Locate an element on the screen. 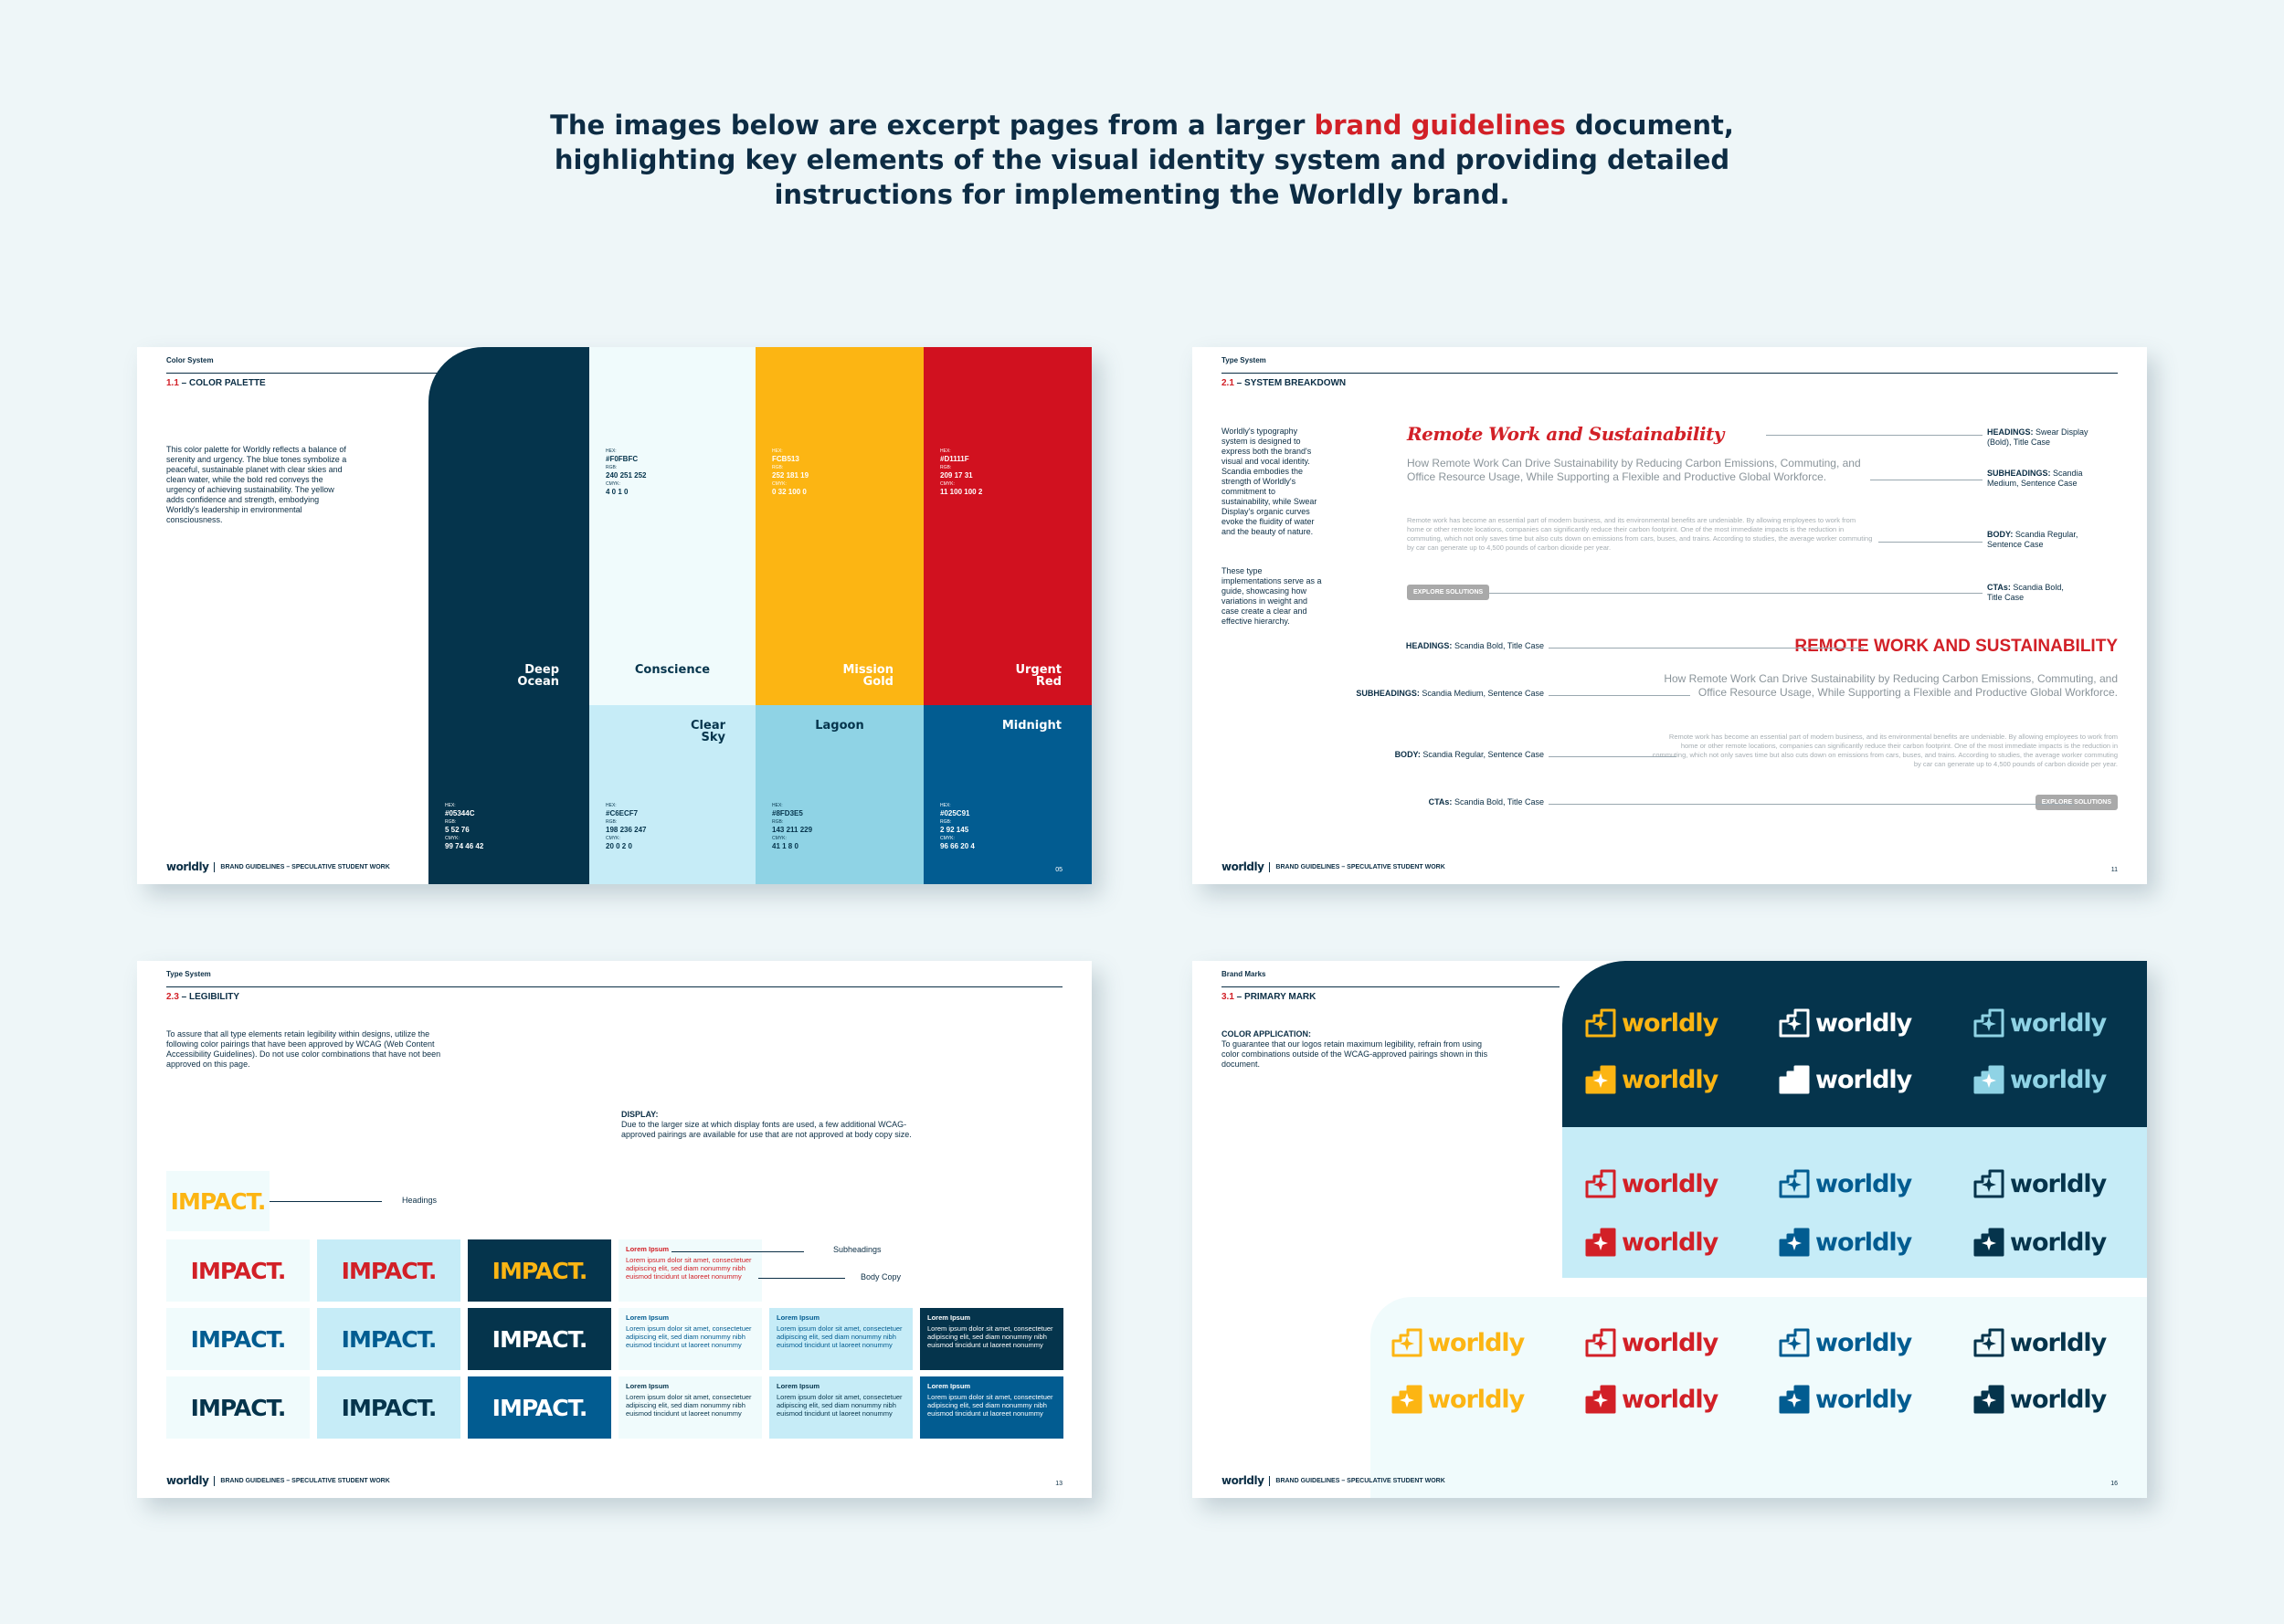 This screenshot has height=1624, width=2284. swatch-codes: HEX: #05344C RGB: 5 52 76 CMYK: 99 74 46 42 is located at coordinates (464, 826).